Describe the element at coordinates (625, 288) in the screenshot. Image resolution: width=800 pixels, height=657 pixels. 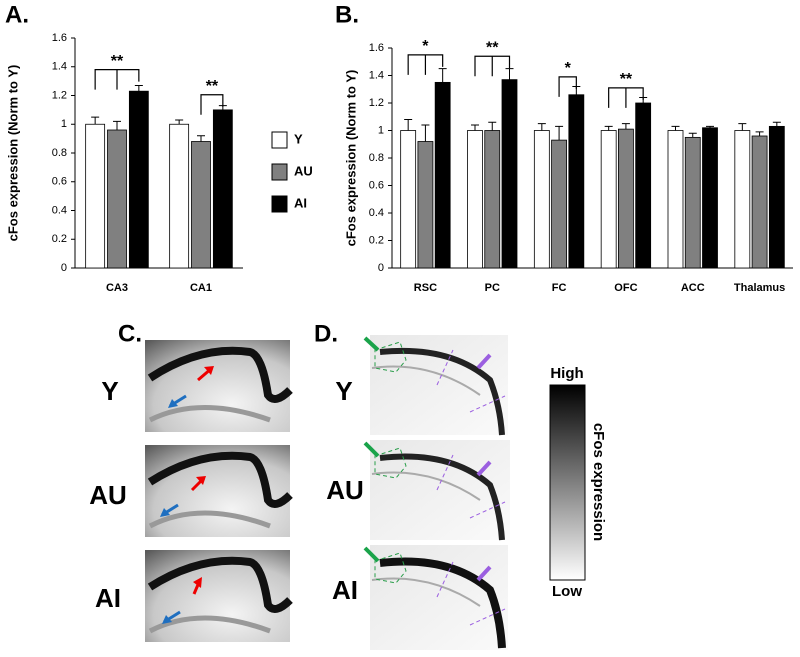
I see `x-tick-label: OFC` at that location.